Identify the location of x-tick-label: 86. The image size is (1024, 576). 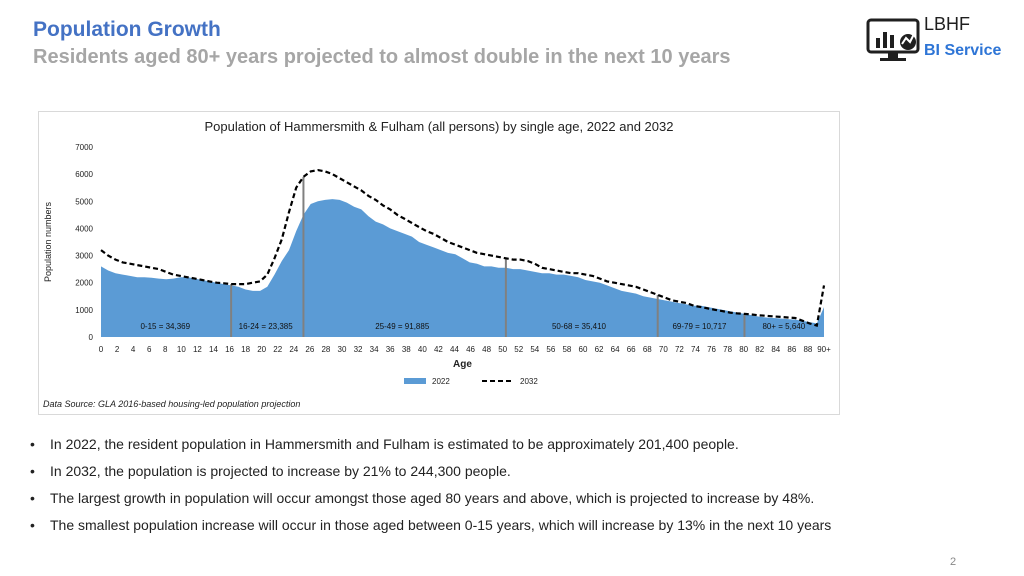
(791, 349).